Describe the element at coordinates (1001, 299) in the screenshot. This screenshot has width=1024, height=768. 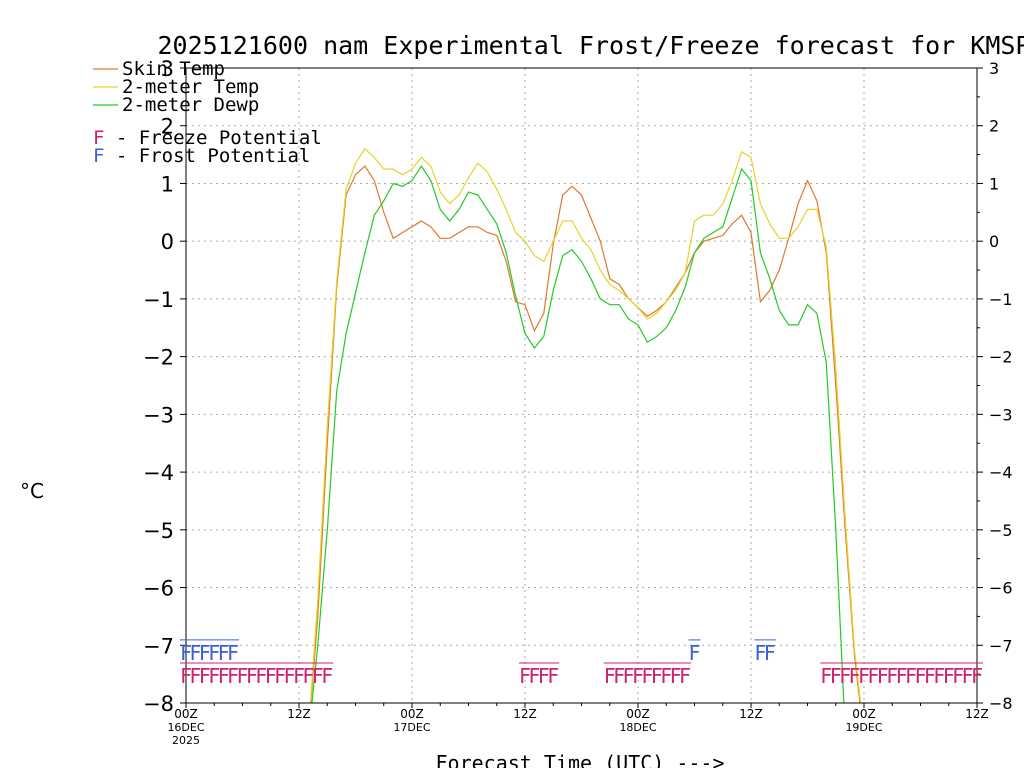
I see `y-tick-label-right: −1` at that location.